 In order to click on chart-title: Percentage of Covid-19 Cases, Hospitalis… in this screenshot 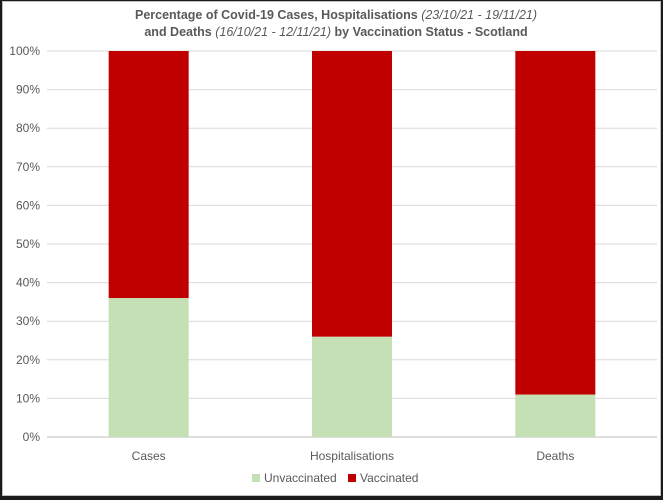, I will do `click(336, 23)`.